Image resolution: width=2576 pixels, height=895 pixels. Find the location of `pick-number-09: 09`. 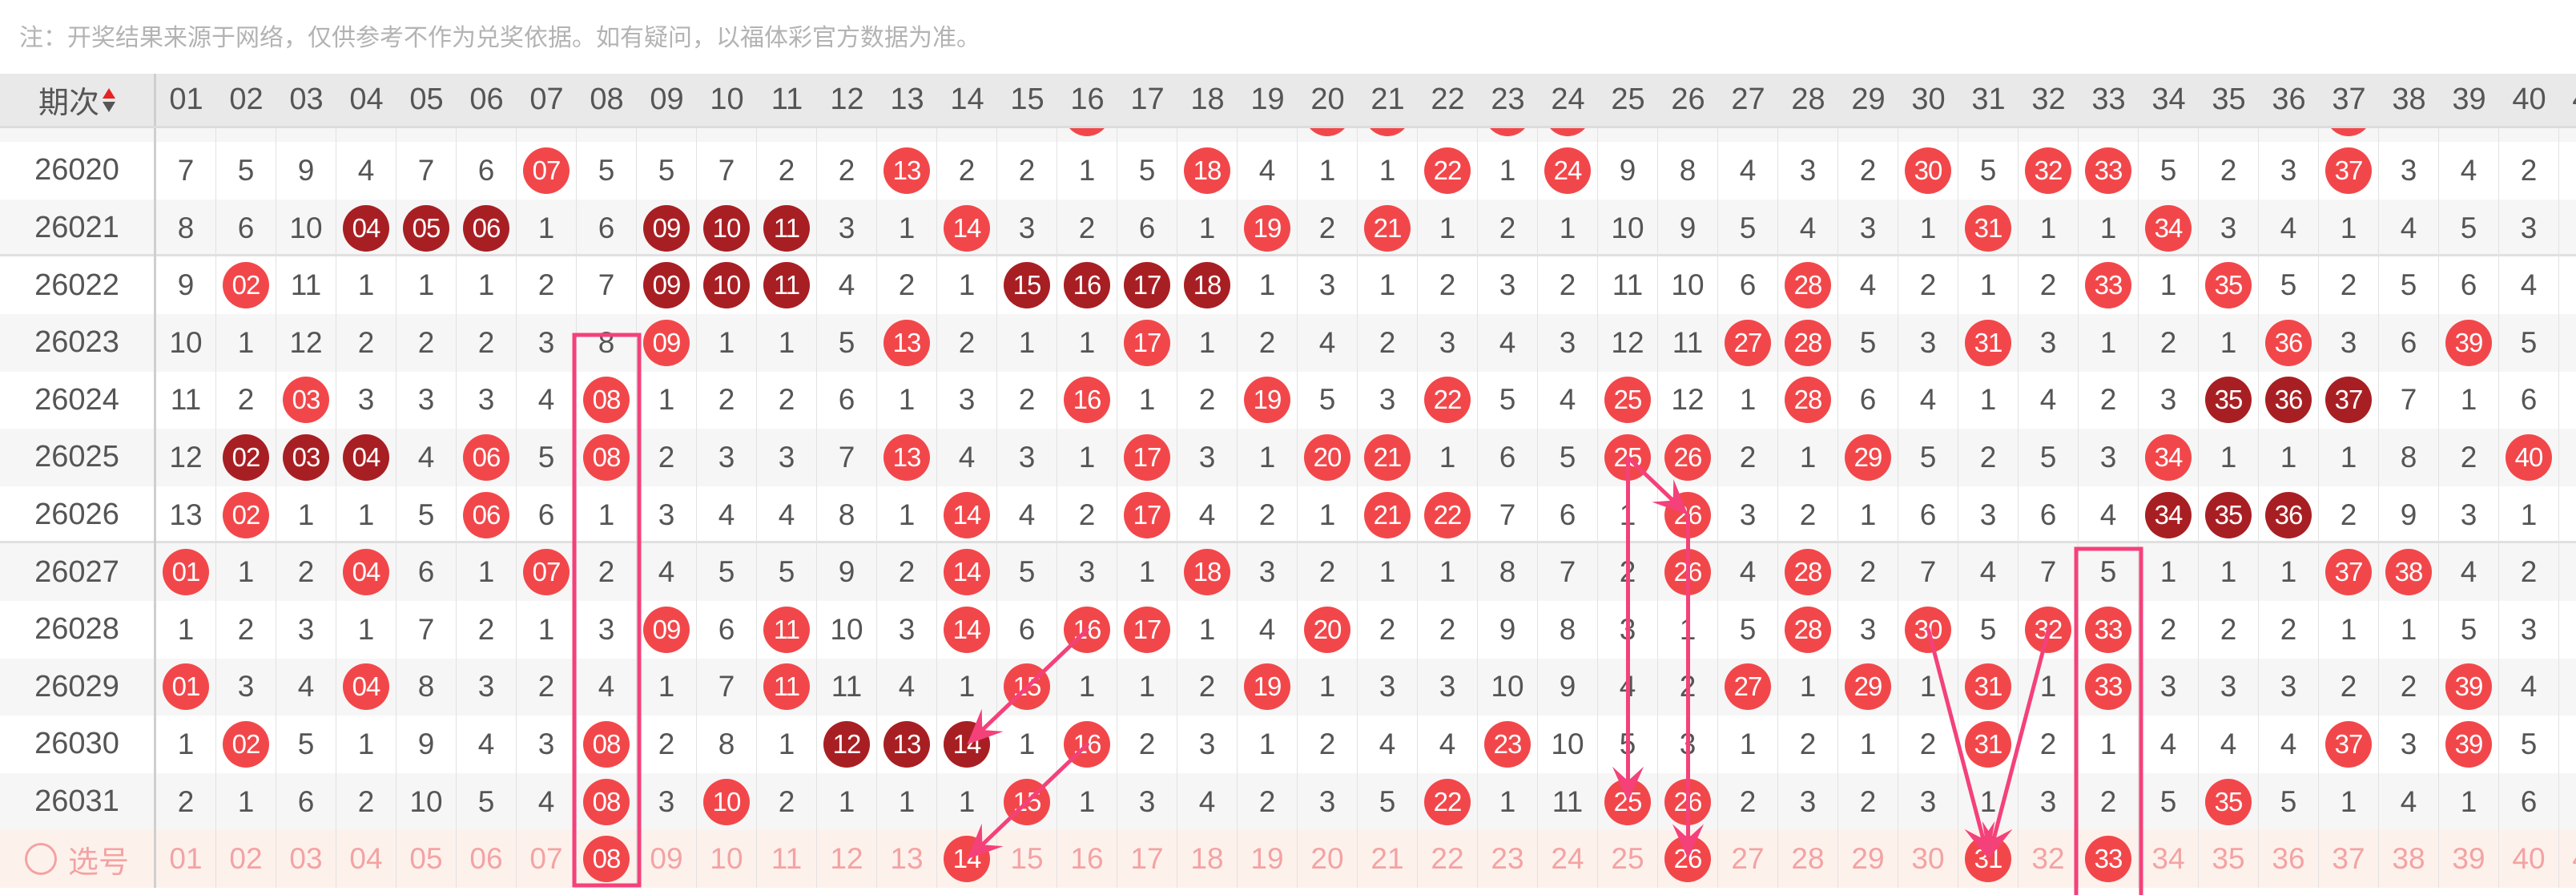

pick-number-09: 09 is located at coordinates (667, 859).